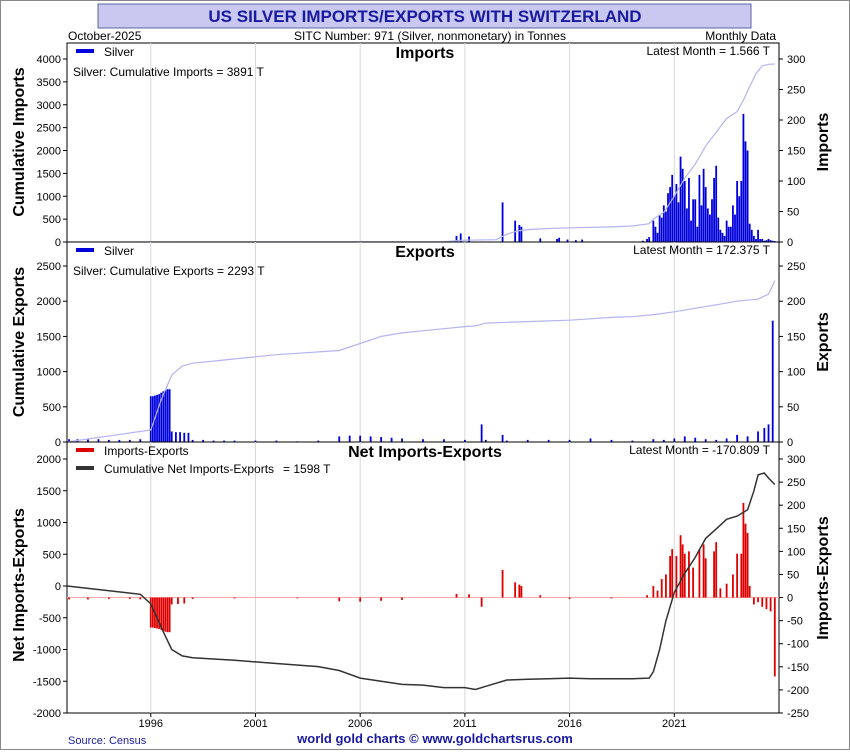  Describe the element at coordinates (796, 302) in the screenshot. I see `right-tick-label: 200` at that location.